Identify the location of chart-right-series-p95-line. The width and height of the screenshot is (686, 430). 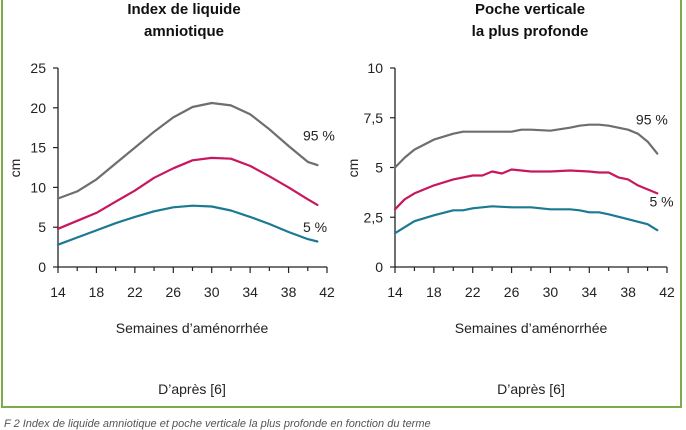
(526, 146).